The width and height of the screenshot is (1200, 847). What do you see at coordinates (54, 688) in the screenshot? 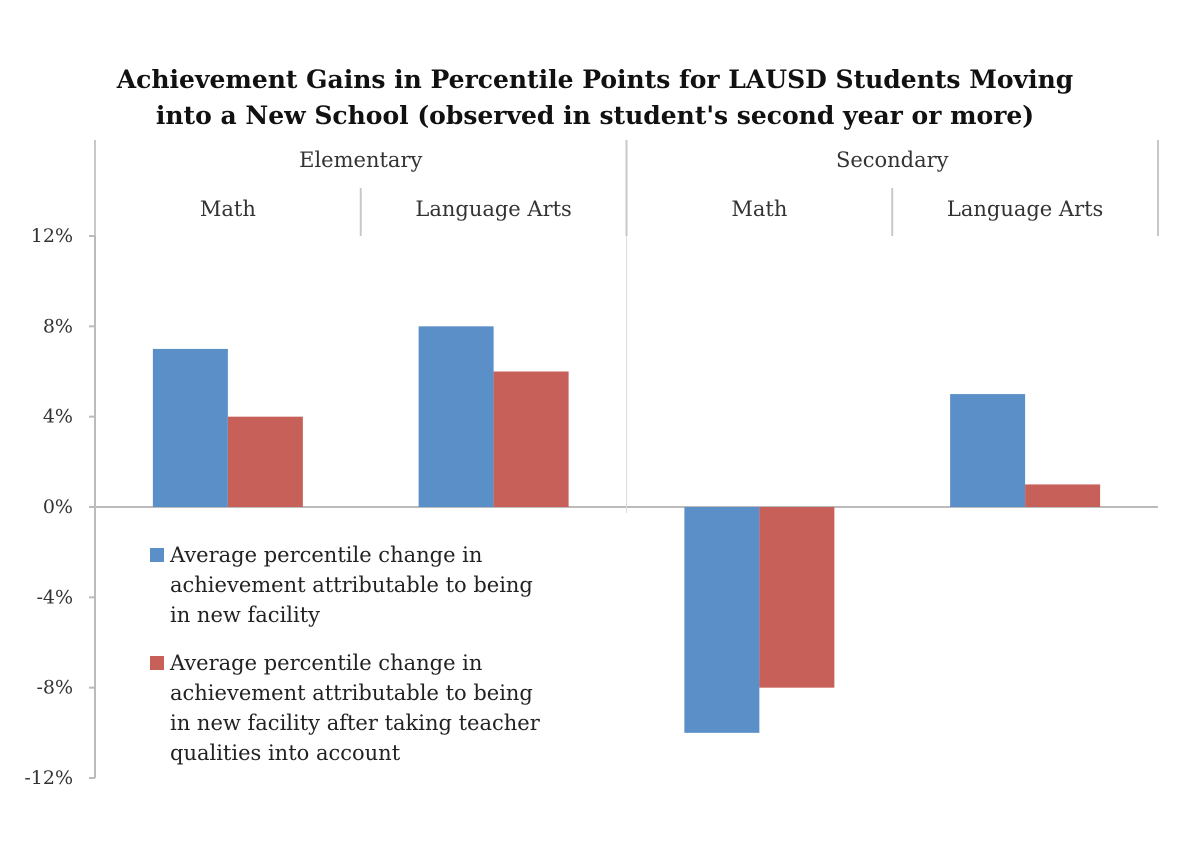
I see `y-tick-label: -8%` at bounding box center [54, 688].